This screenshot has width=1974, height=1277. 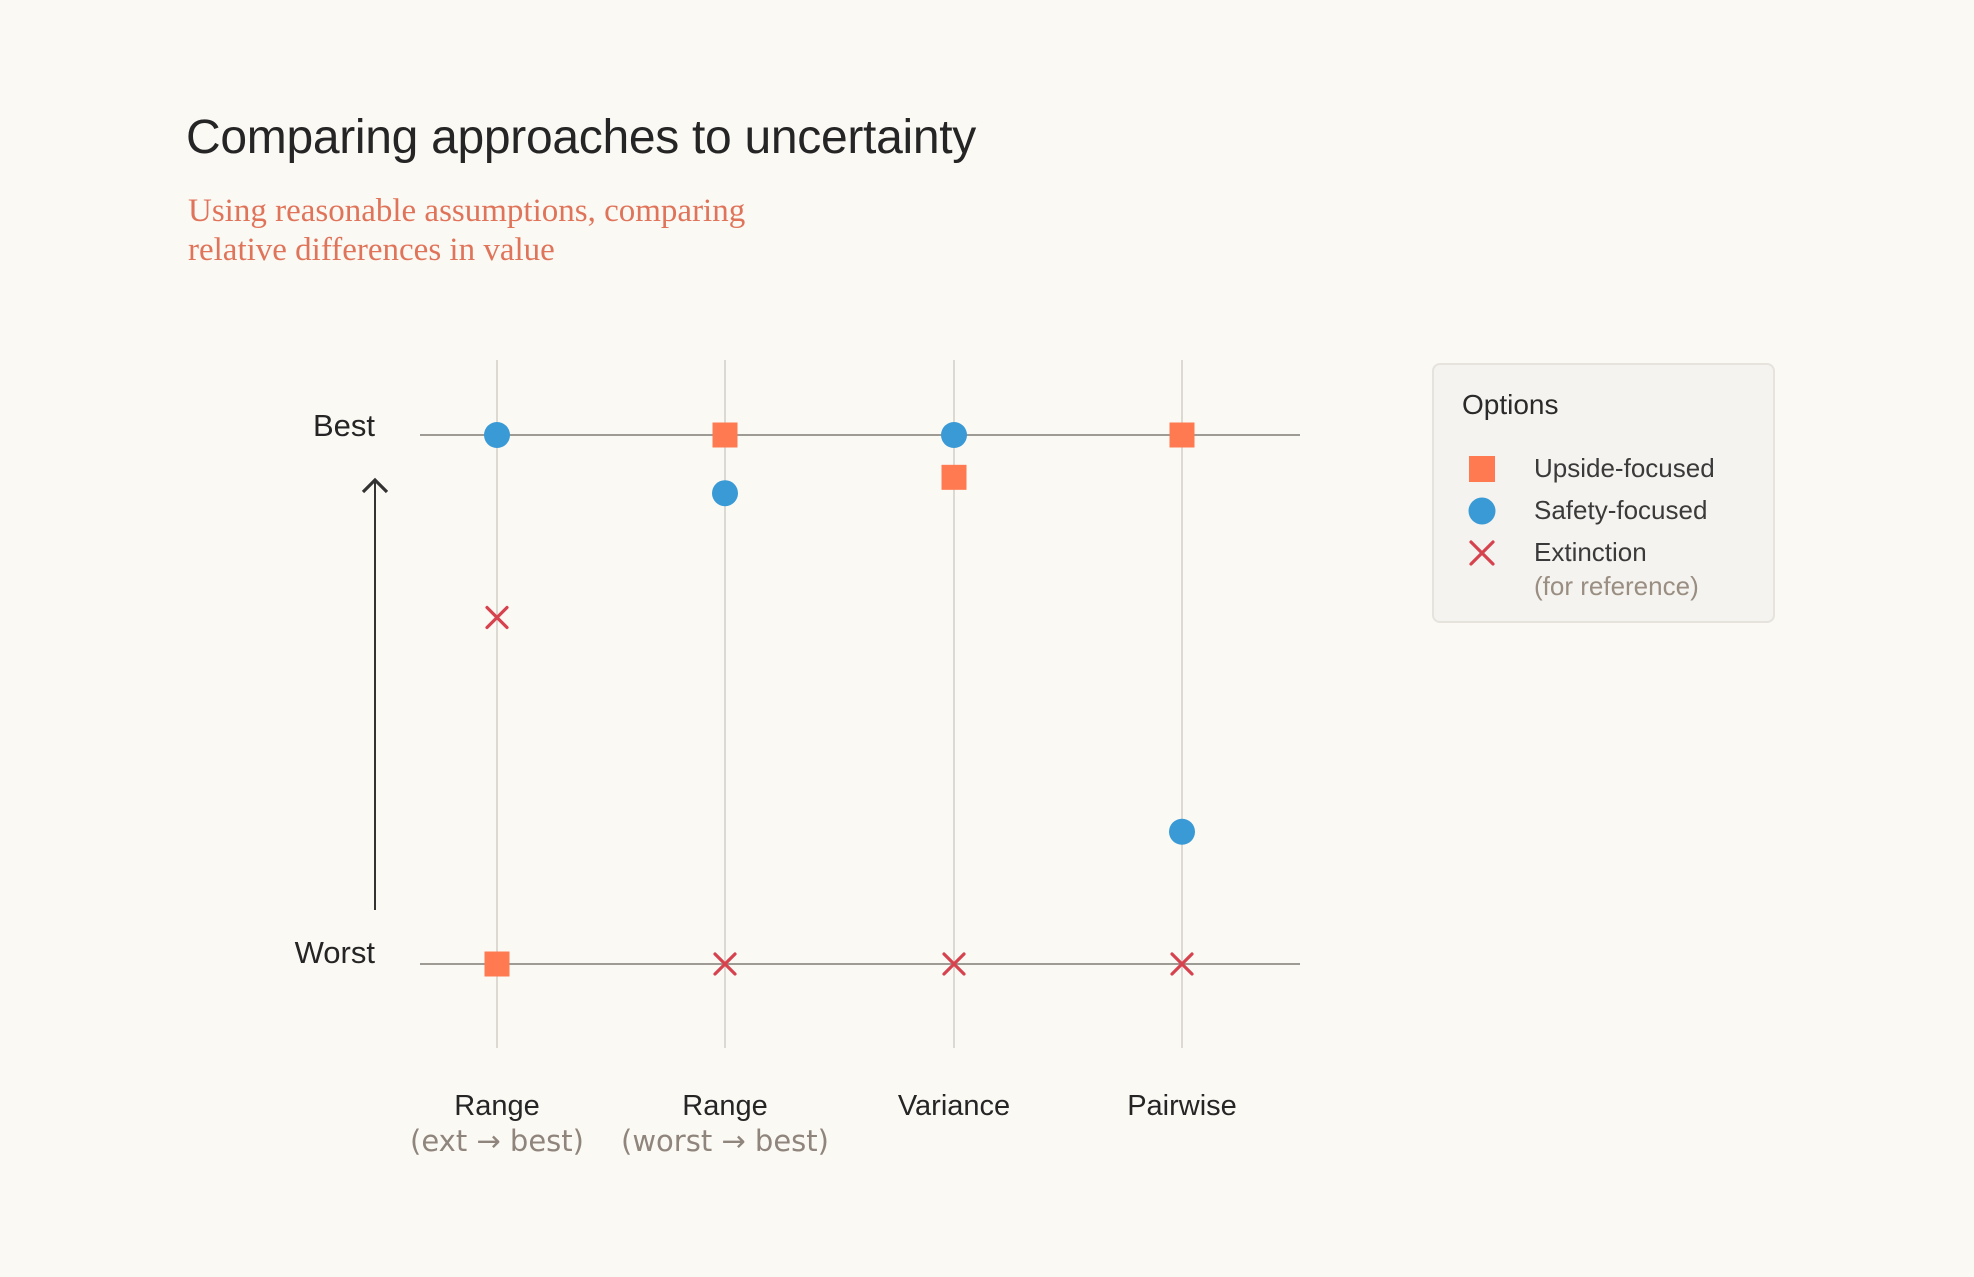 I want to click on legend-item-extinction: Extinction (for reference), so click(x=1603, y=567).